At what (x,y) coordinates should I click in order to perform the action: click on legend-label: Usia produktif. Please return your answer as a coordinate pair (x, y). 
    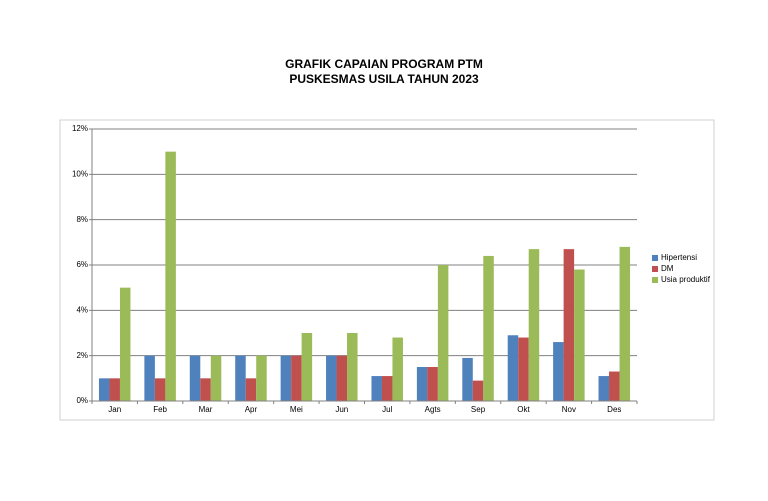
    Looking at the image, I should click on (686, 279).